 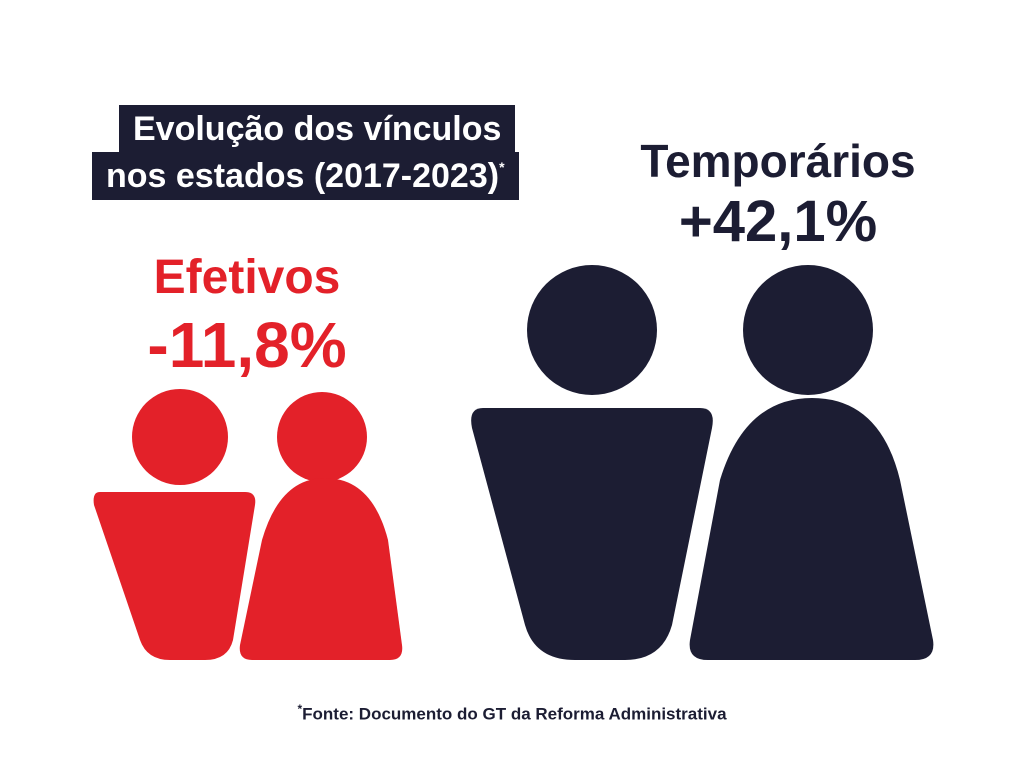 I want to click on group-label: Temporários, so click(x=778, y=161).